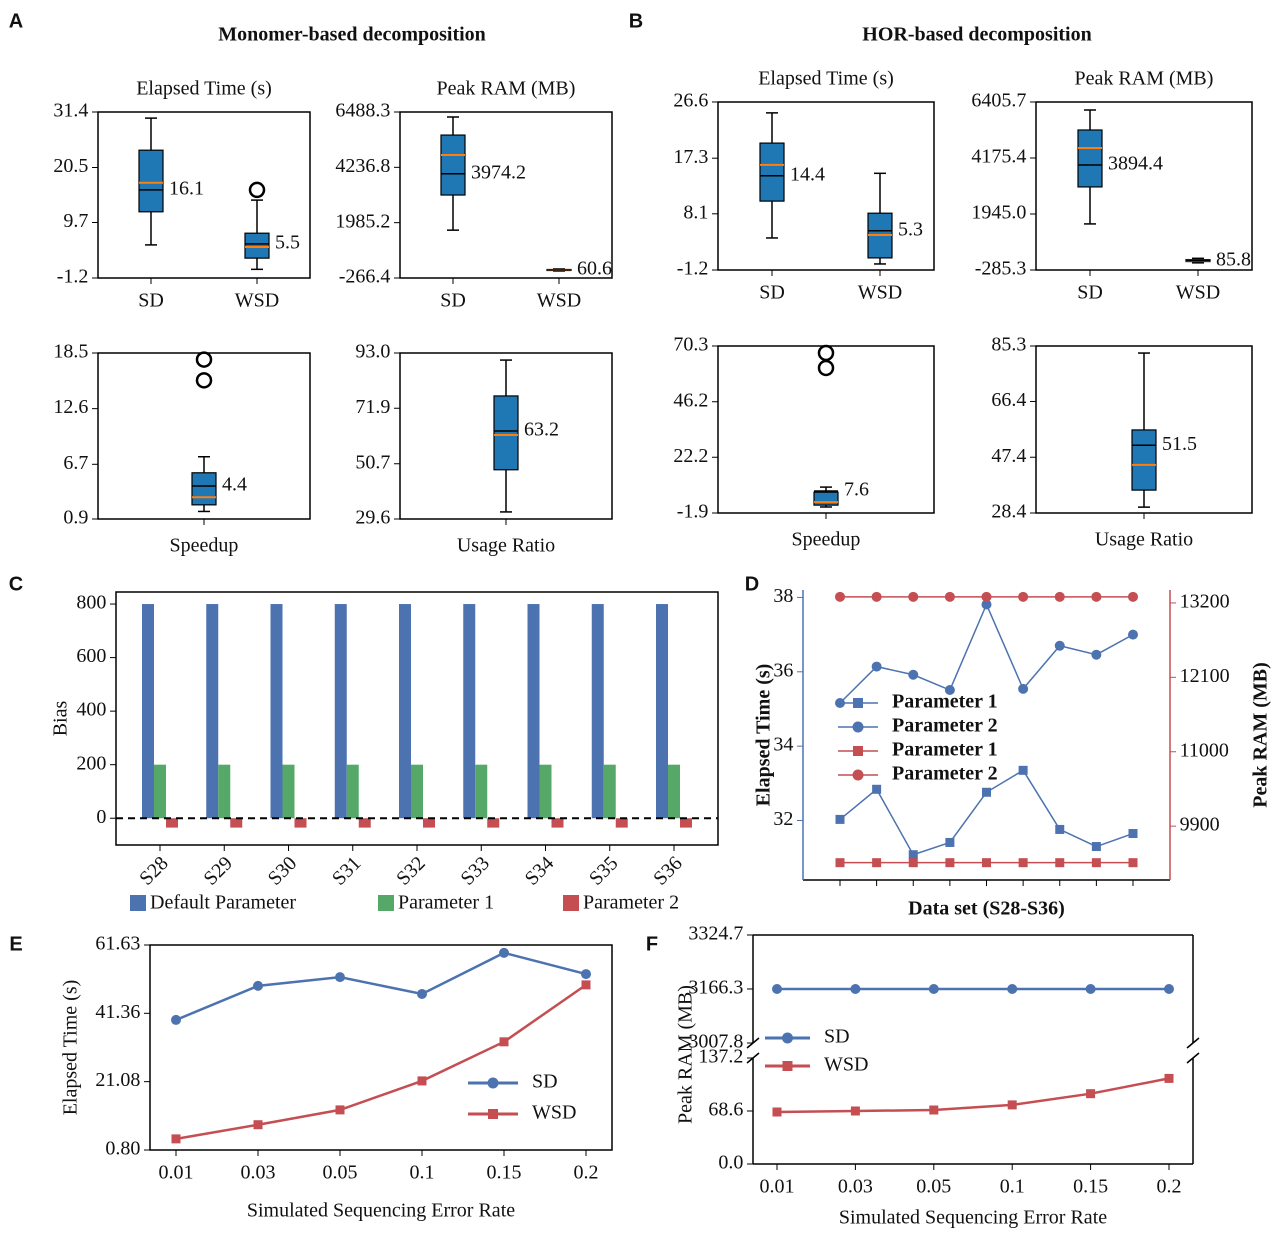  Describe the element at coordinates (258, 1173) in the screenshot. I see `x-tick-label: 0.03` at that location.